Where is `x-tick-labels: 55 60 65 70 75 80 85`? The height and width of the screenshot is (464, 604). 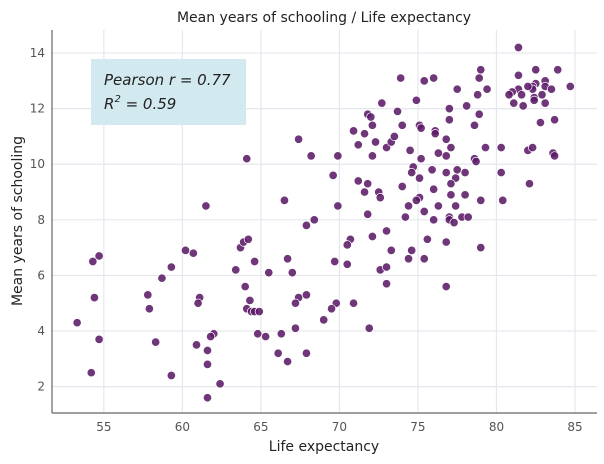
x-tick-labels: 55 60 65 70 75 80 85 is located at coordinates (339, 427).